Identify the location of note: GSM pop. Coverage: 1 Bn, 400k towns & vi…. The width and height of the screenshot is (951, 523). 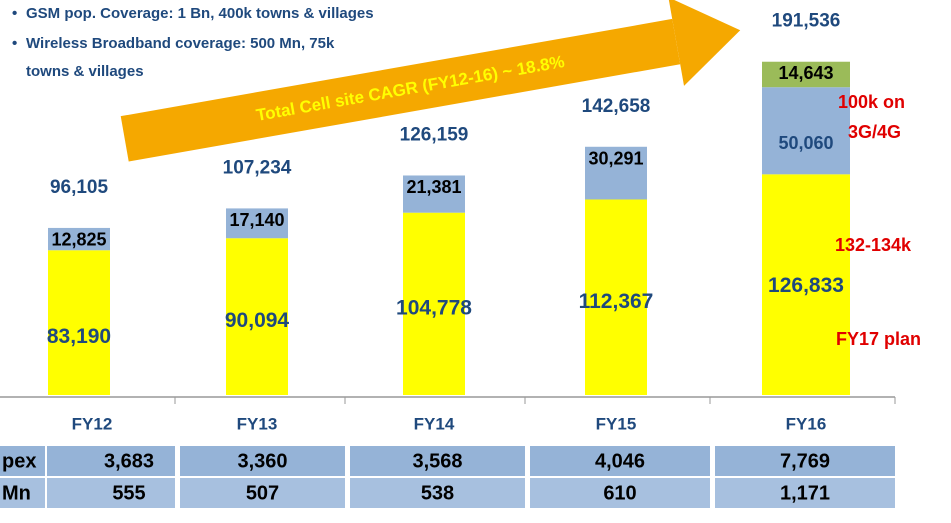
(200, 13).